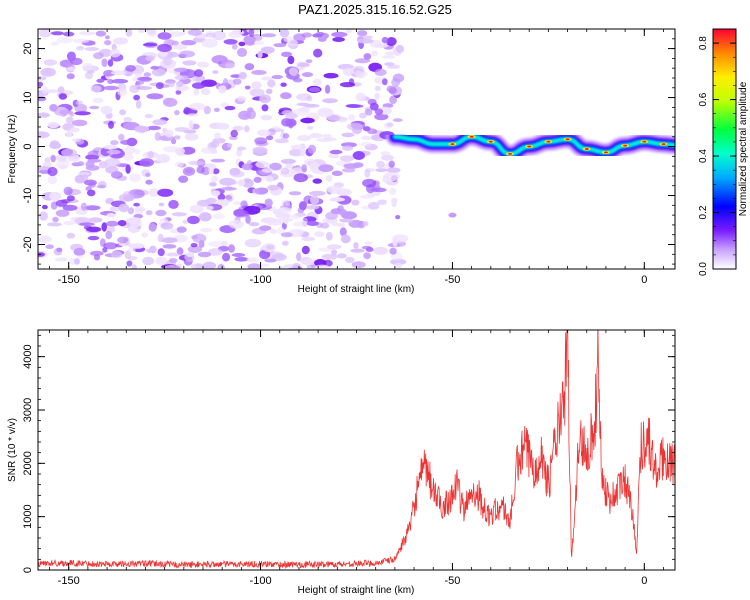 The height and width of the screenshot is (600, 750). What do you see at coordinates (28, 570) in the screenshot?
I see `y-tick-label: 0` at bounding box center [28, 570].